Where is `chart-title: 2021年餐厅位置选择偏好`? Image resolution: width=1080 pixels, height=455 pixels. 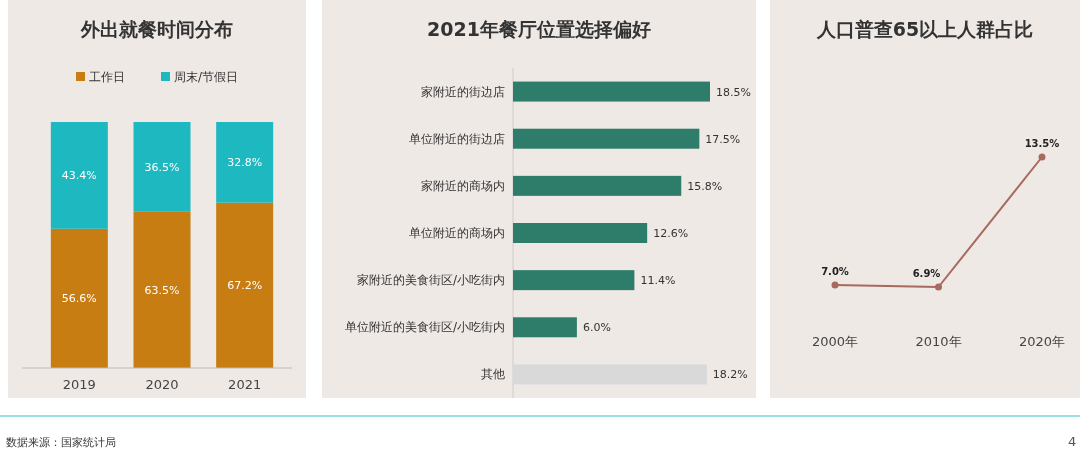 chart-title: 2021年餐厅位置选择偏好 is located at coordinates (539, 29).